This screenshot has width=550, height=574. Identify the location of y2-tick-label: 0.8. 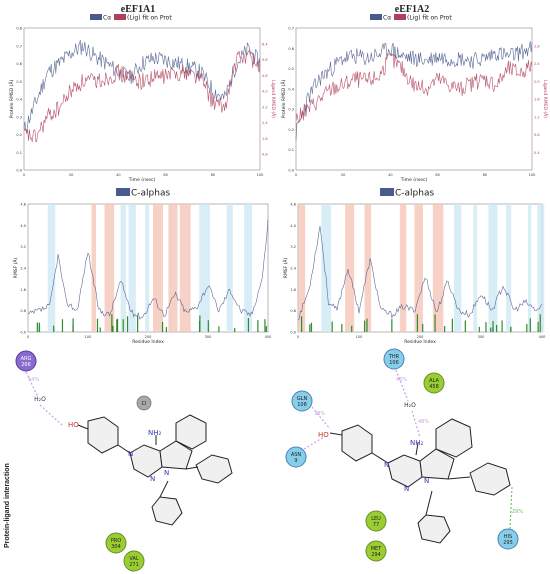
(265, 155).